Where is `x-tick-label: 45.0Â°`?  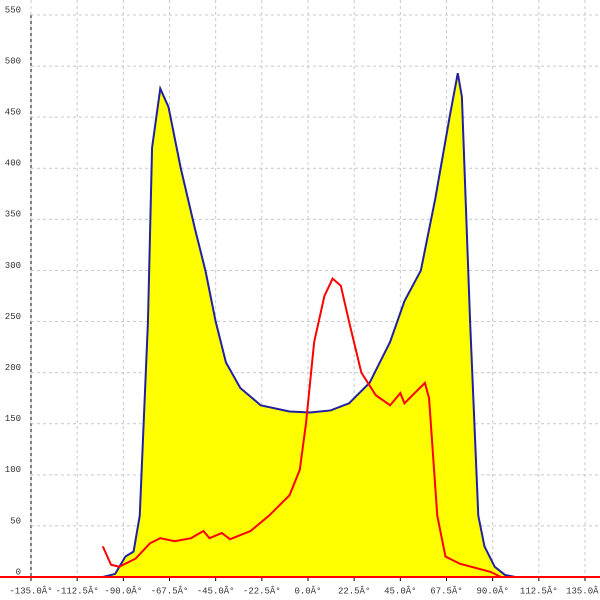 x-tick-label: 45.0Â° is located at coordinates (400, 590).